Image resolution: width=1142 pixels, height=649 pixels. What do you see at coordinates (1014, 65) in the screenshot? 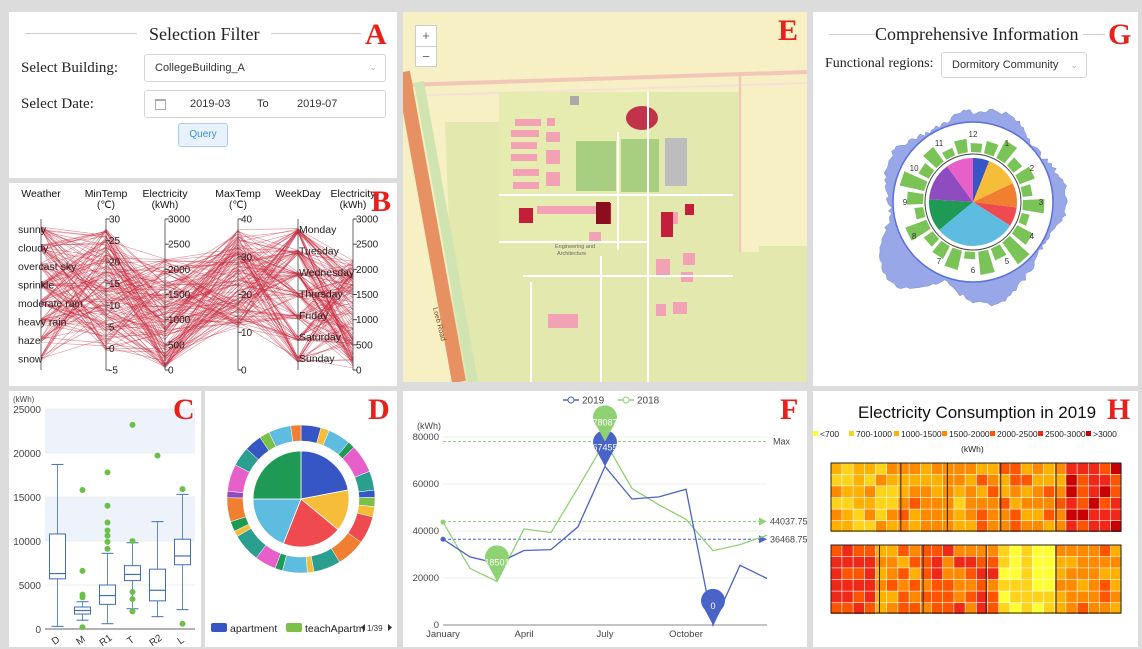
I see `region-select: Dormitory Community ⌄` at bounding box center [1014, 65].